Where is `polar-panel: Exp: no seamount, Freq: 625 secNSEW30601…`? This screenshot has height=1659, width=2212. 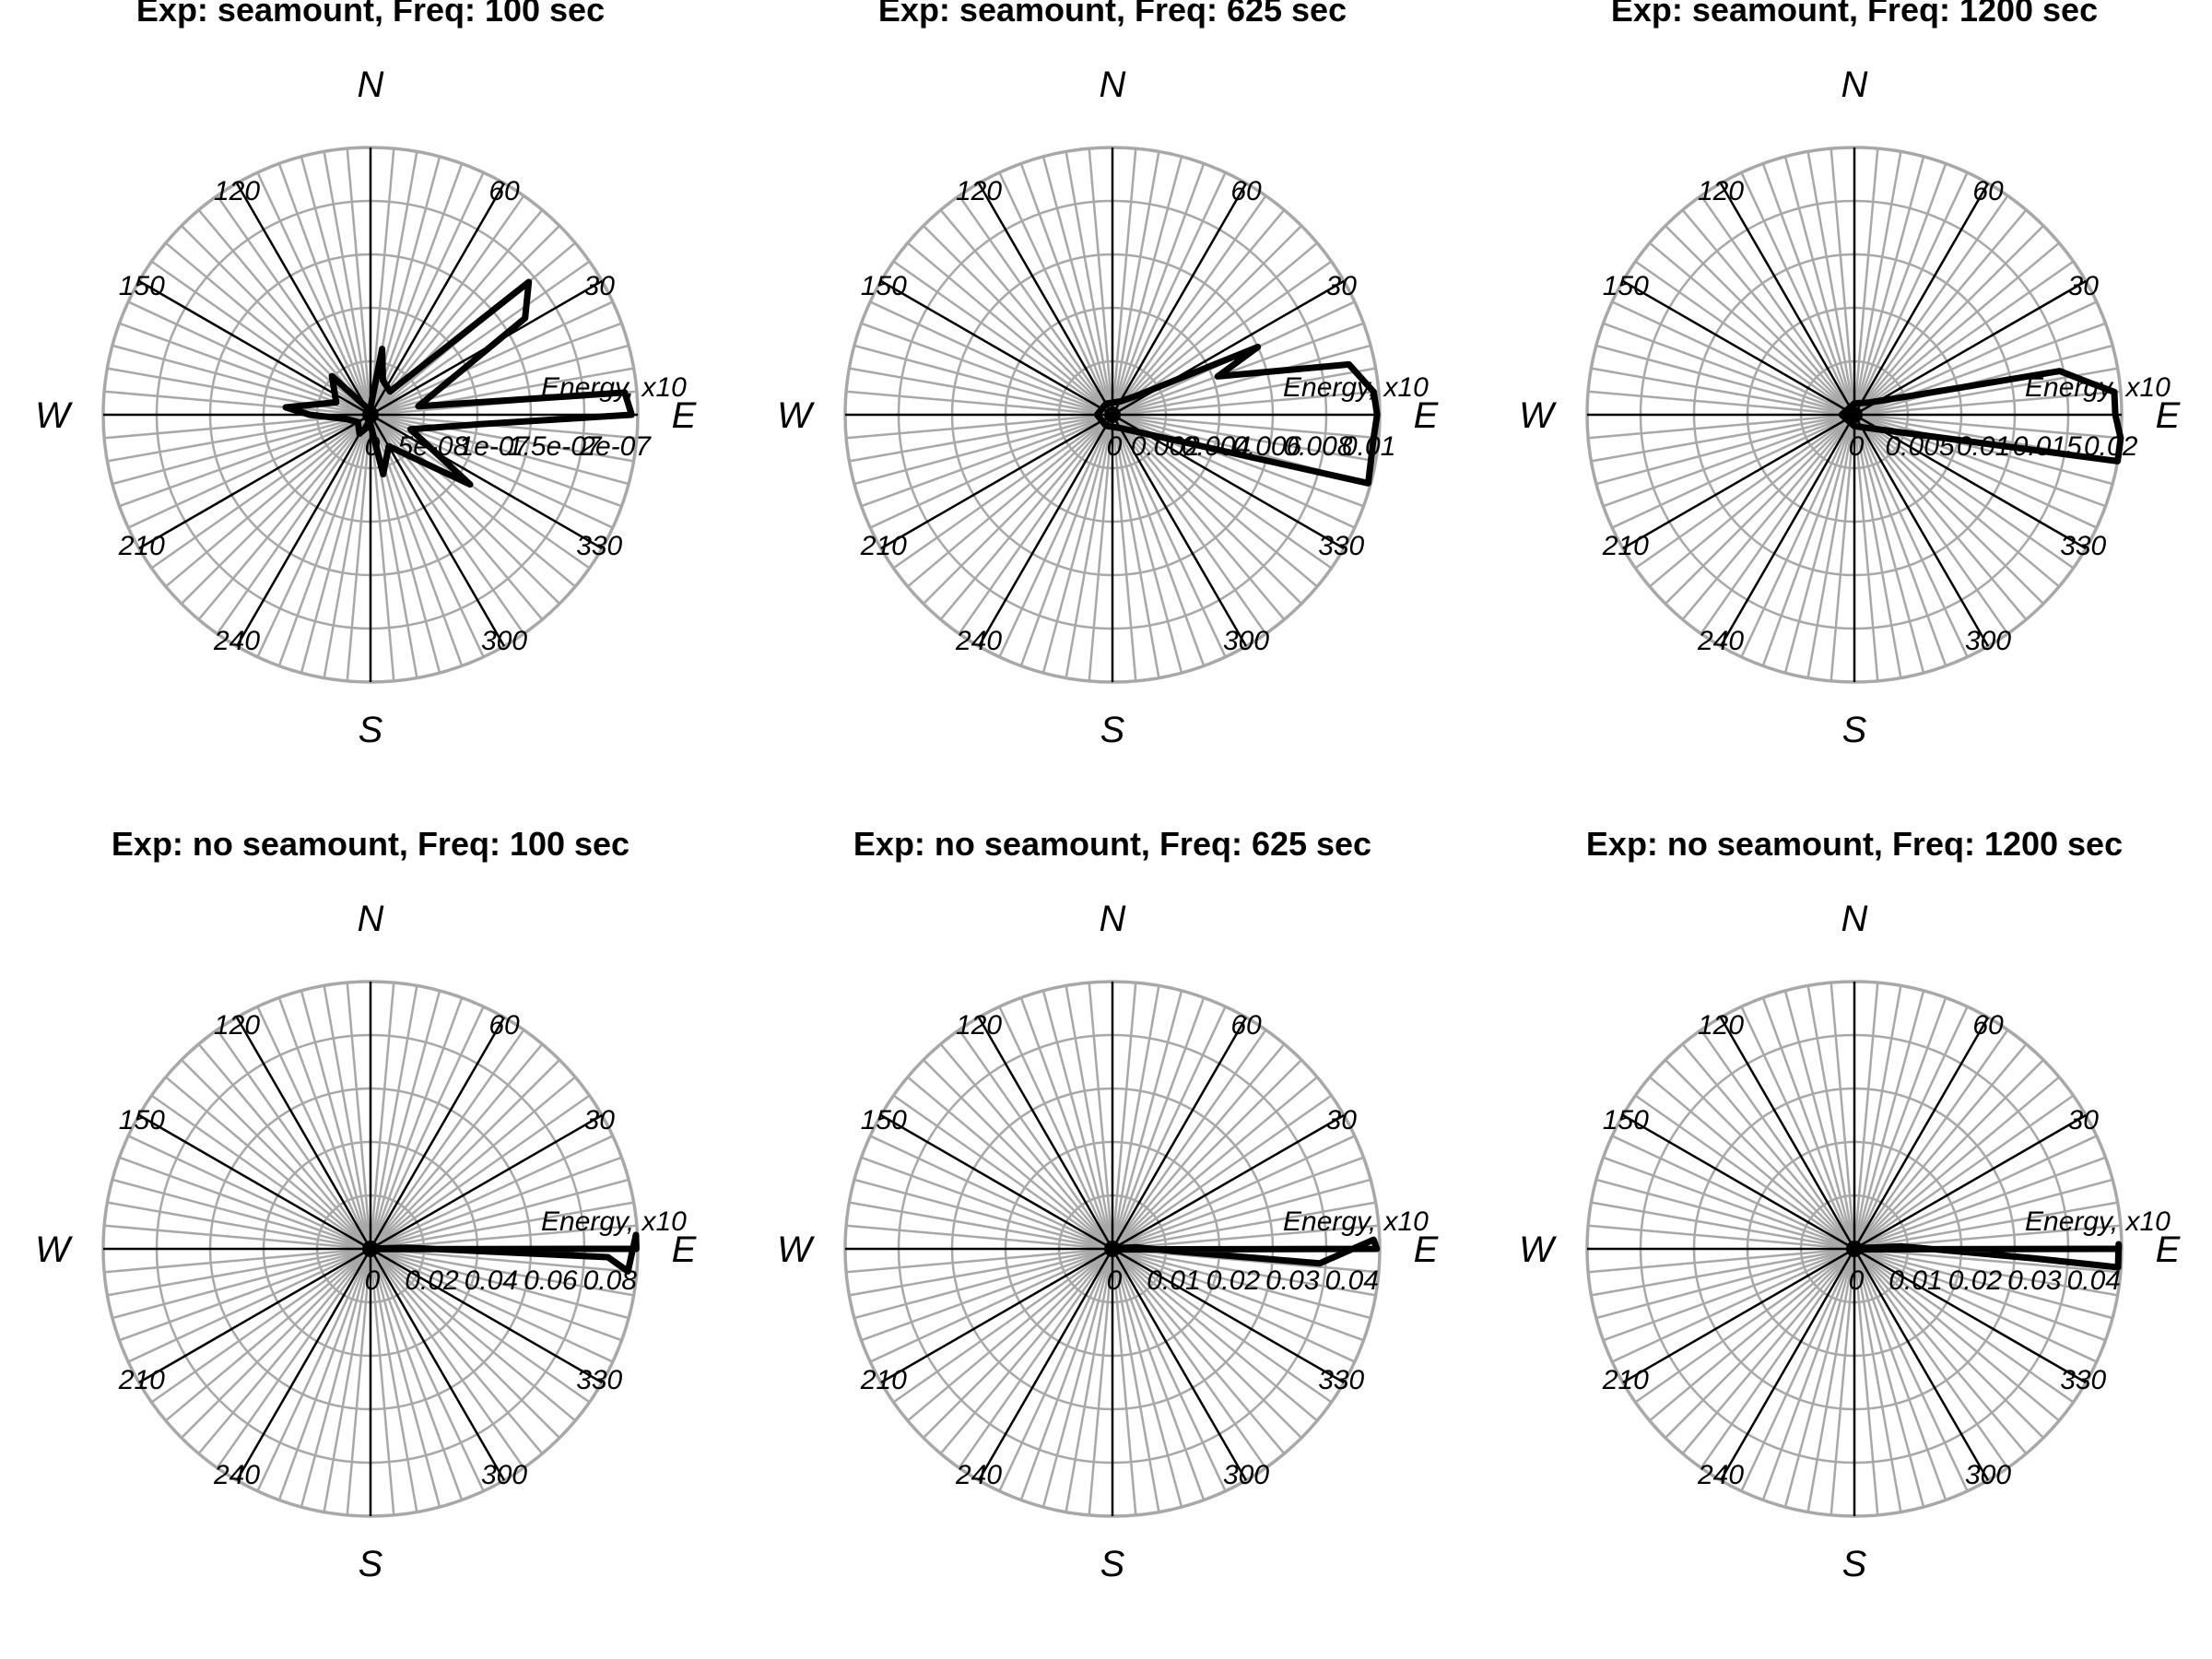 polar-panel: Exp: no seamount, Freq: 625 secNSEW30601… is located at coordinates (1108, 1204).